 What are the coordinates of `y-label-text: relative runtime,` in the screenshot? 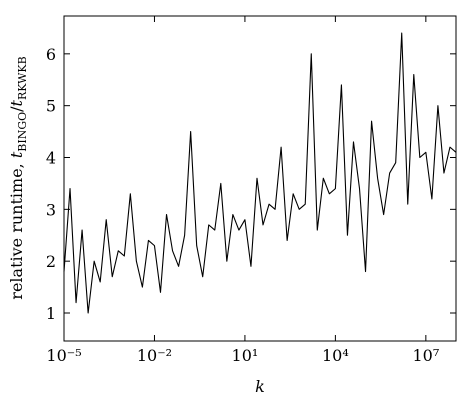 It's located at (16, 229).